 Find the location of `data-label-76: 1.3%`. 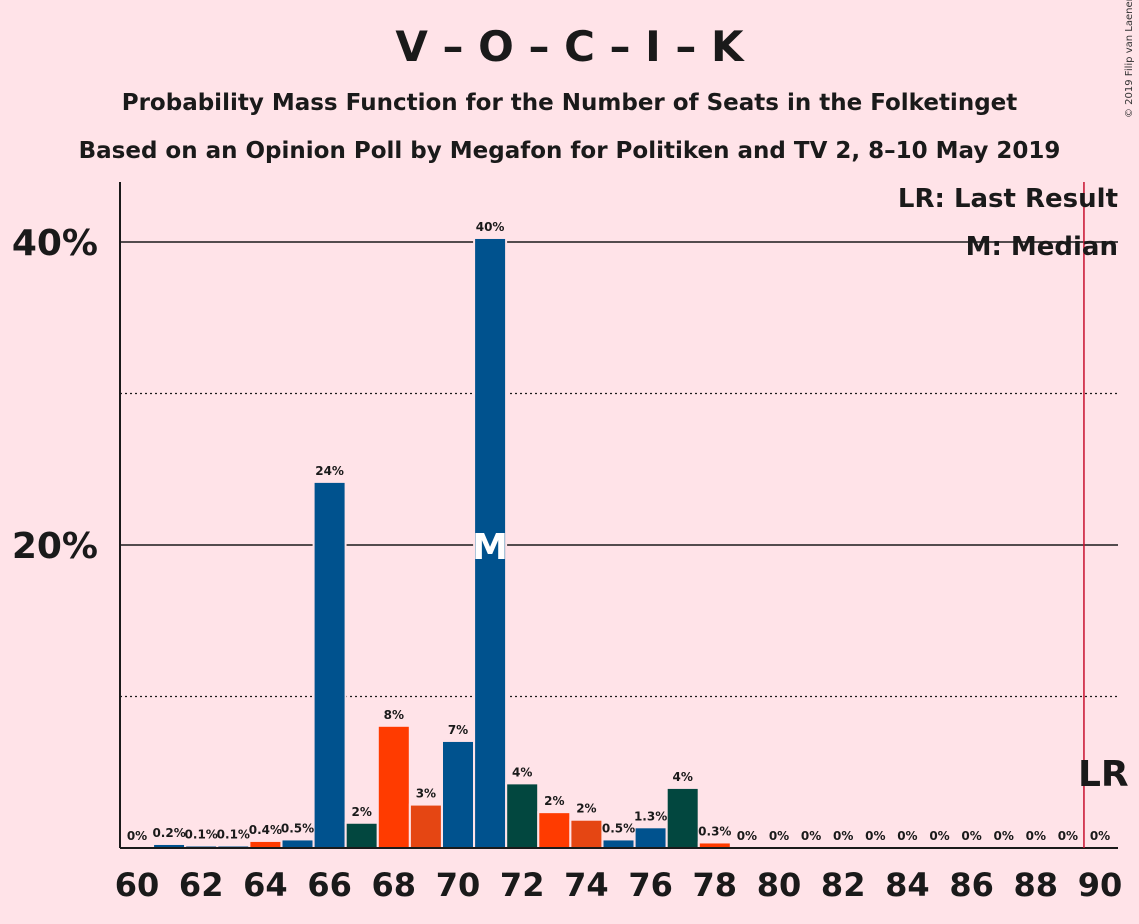

data-label-76: 1.3% is located at coordinates (650, 816).